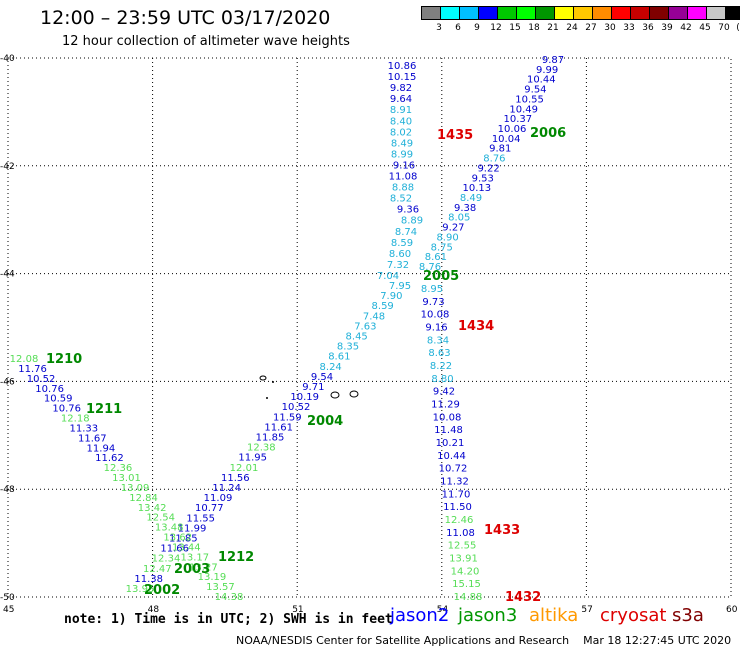  I want to click on wave-height-value: 12.38, so click(261, 448).